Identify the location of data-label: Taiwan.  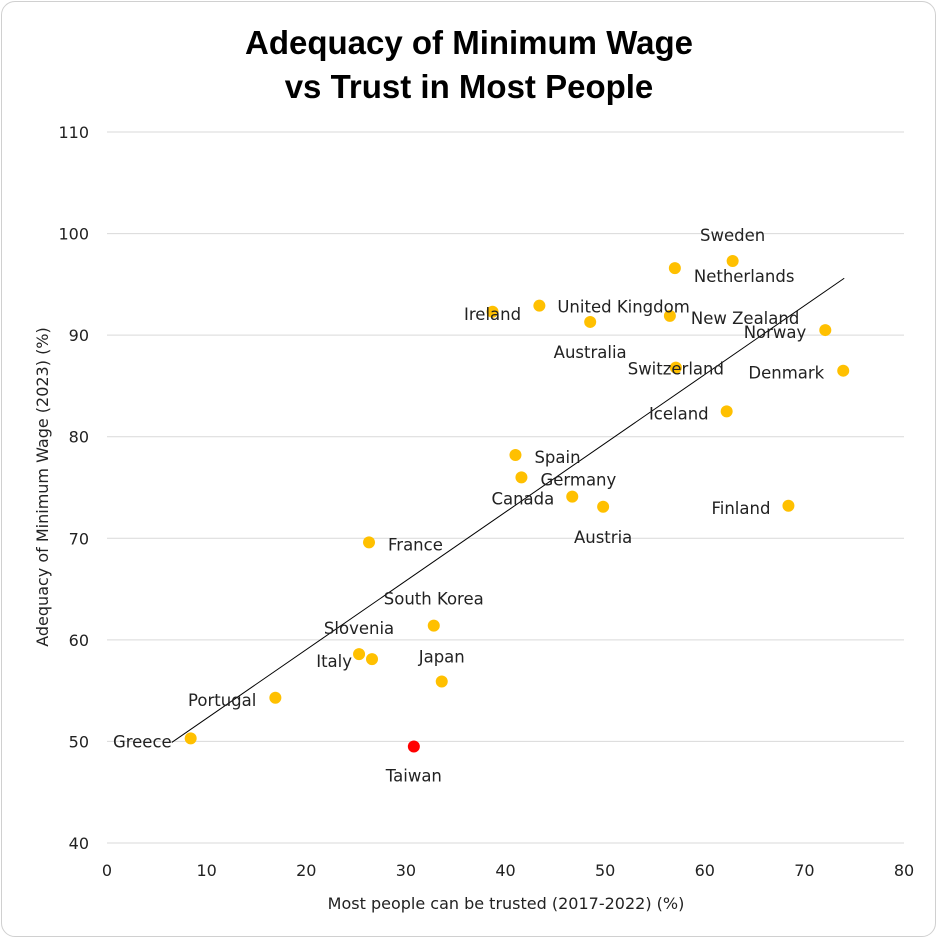
(413, 776).